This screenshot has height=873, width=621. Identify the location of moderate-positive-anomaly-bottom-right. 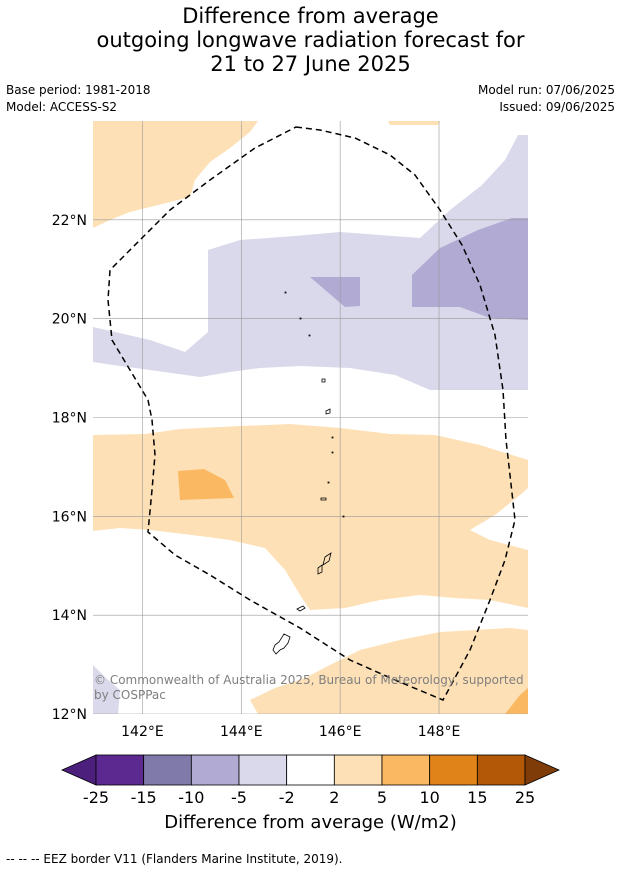
(516, 701).